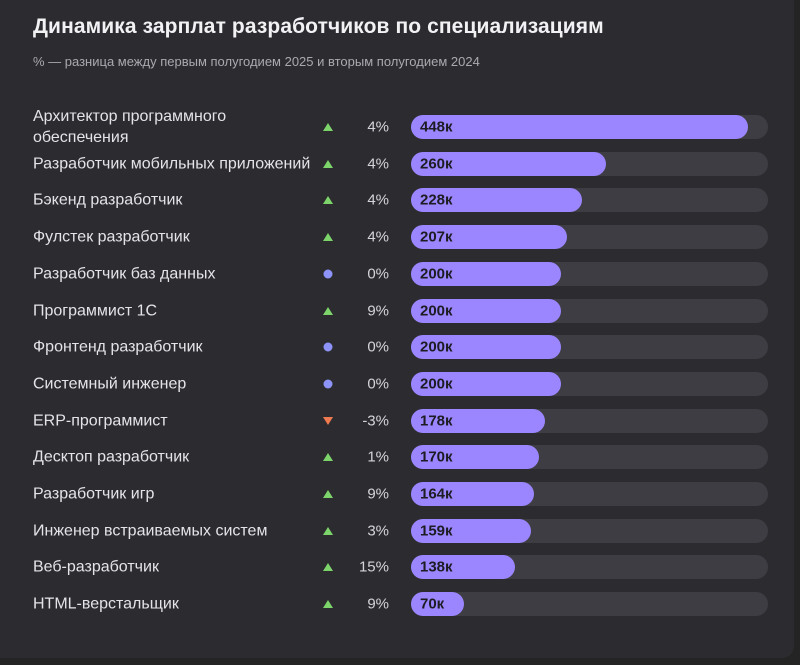 This screenshot has width=800, height=665. I want to click on chart-row: Инженер встраиваемых систем 3% 159к, so click(397, 531).